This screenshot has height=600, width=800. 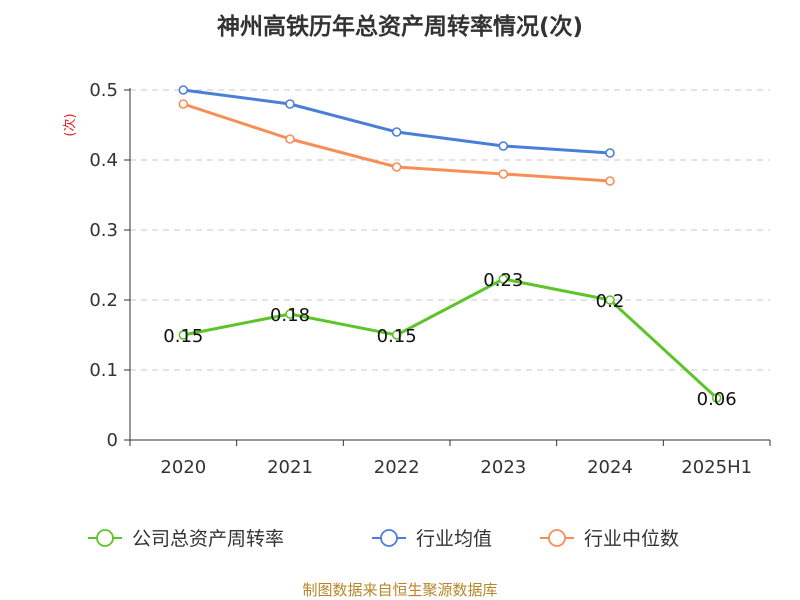 I want to click on y-tick-label: 0.3, so click(x=103, y=230).